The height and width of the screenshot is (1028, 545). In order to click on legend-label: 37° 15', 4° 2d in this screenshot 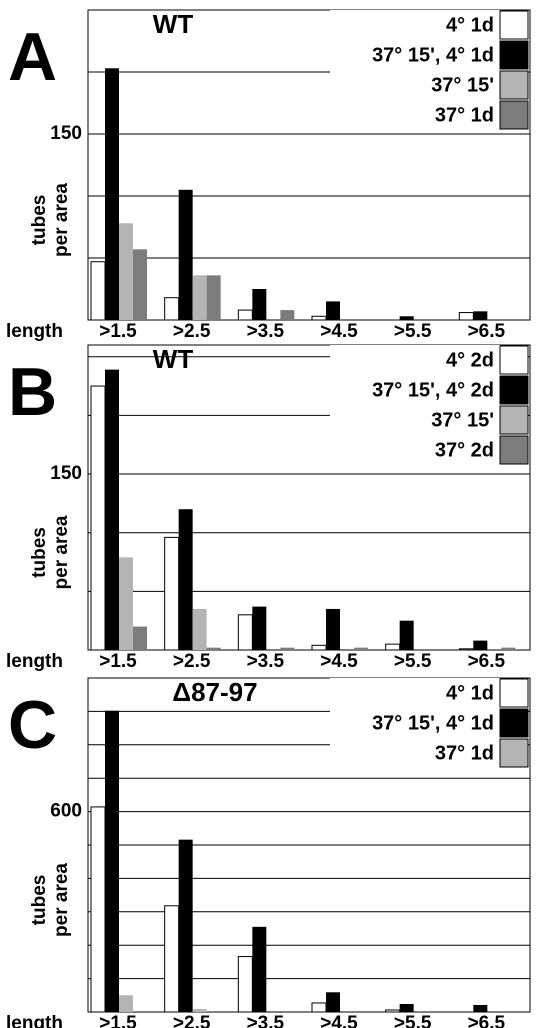, I will do `click(433, 390)`.